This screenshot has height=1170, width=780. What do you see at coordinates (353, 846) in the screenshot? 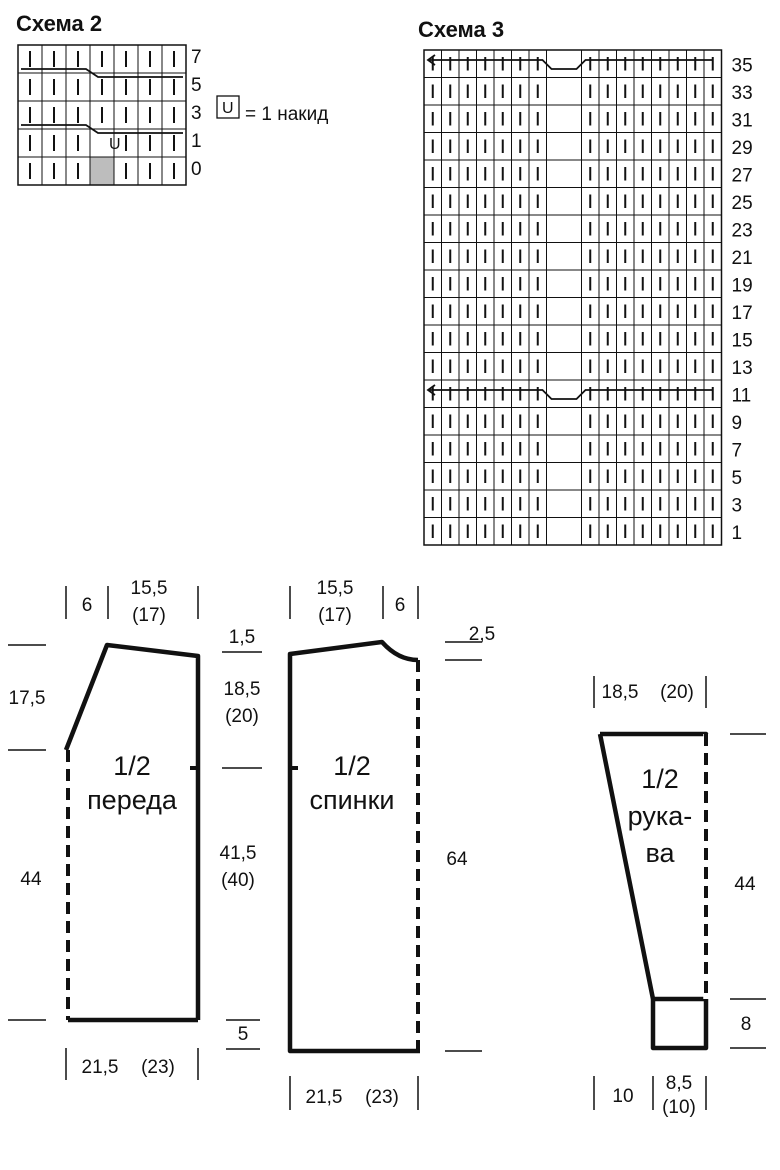
I see `back-piece` at bounding box center [353, 846].